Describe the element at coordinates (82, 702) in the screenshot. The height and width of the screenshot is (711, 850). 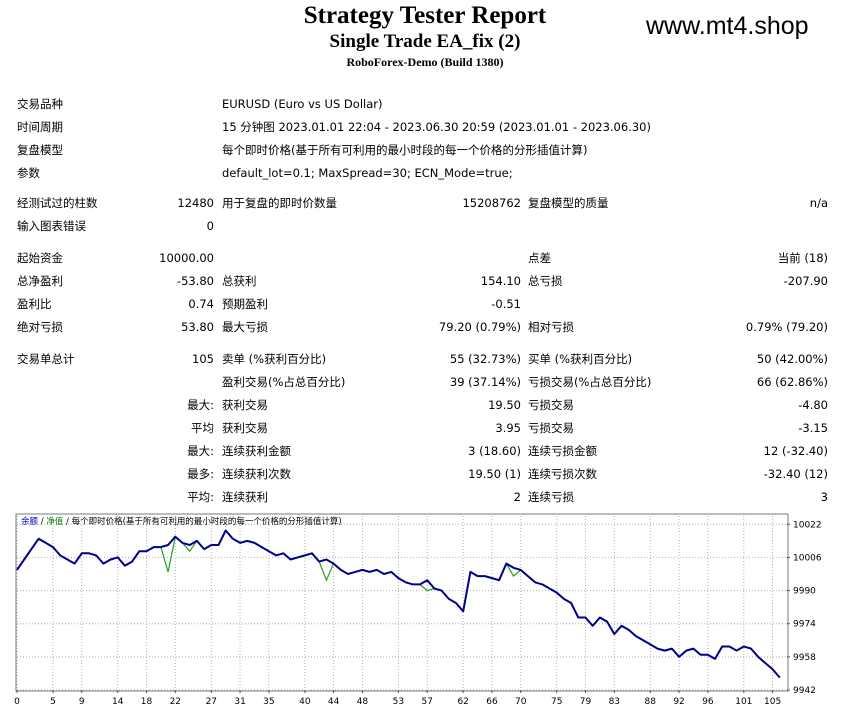
I see `x-tick-label: 9` at that location.